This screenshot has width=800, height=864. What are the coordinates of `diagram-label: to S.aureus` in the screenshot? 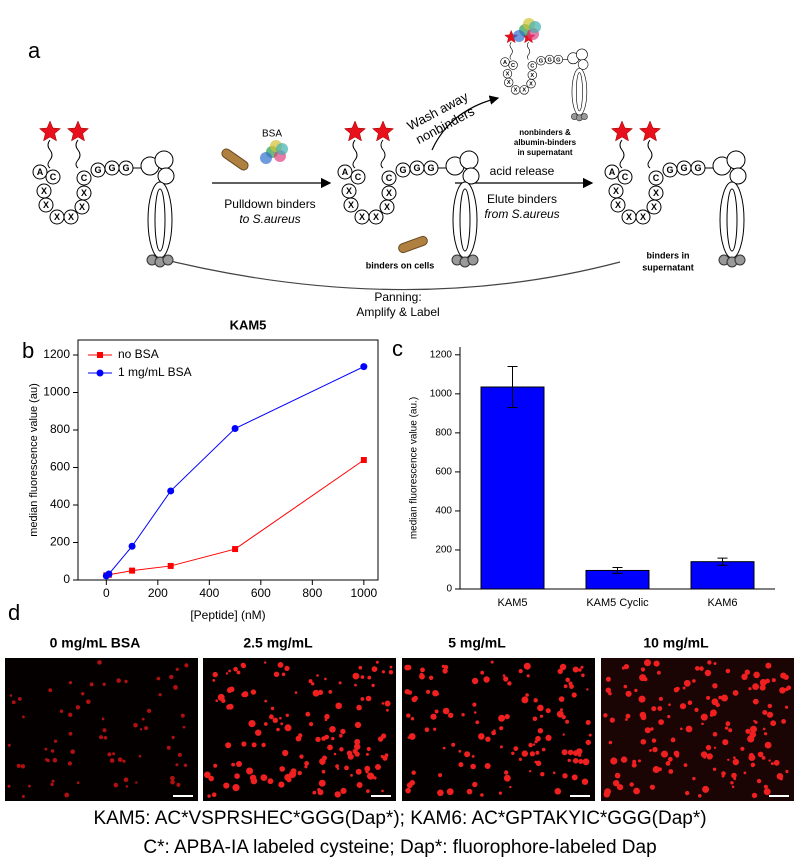 It's located at (269, 219).